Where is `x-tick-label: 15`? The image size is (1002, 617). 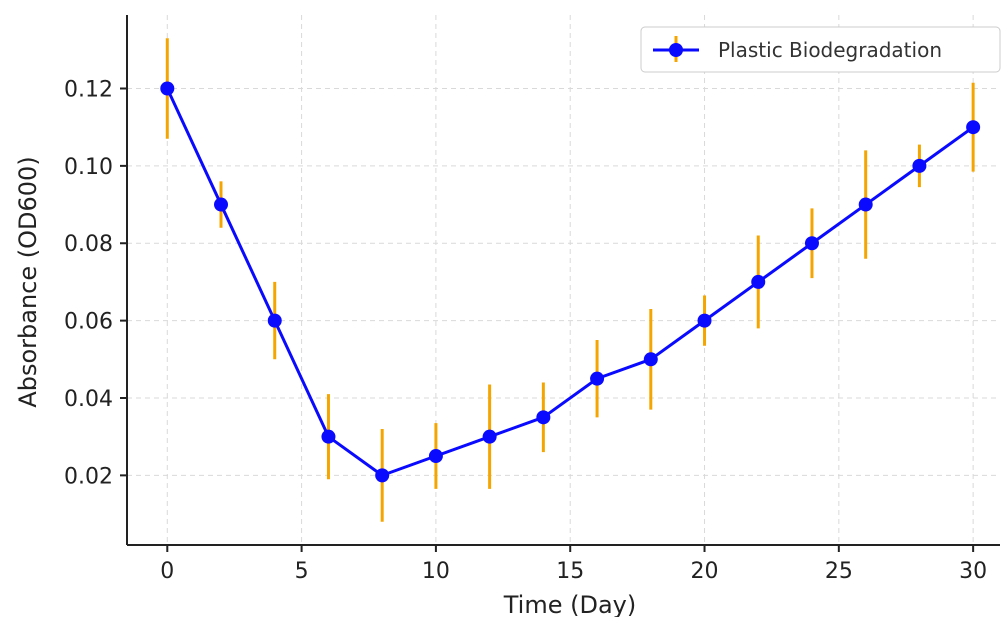
x-tick-label: 15 is located at coordinates (570, 571).